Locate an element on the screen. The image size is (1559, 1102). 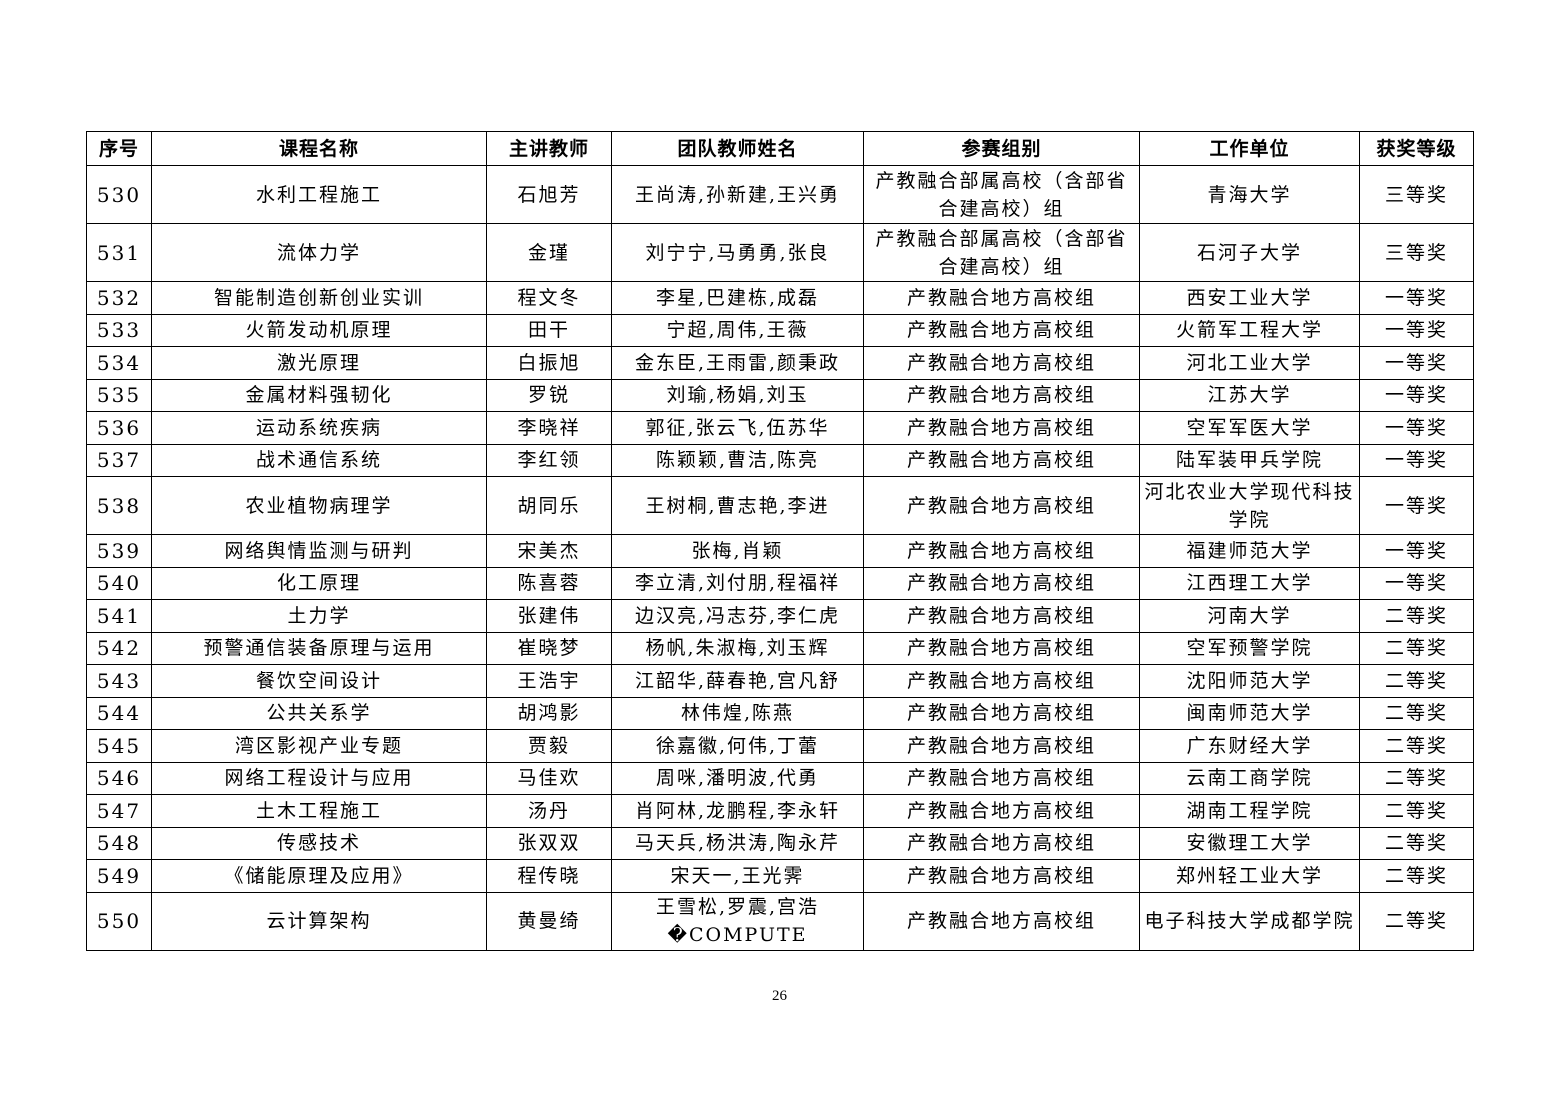
cell-serial: 540 is located at coordinates (119, 583).